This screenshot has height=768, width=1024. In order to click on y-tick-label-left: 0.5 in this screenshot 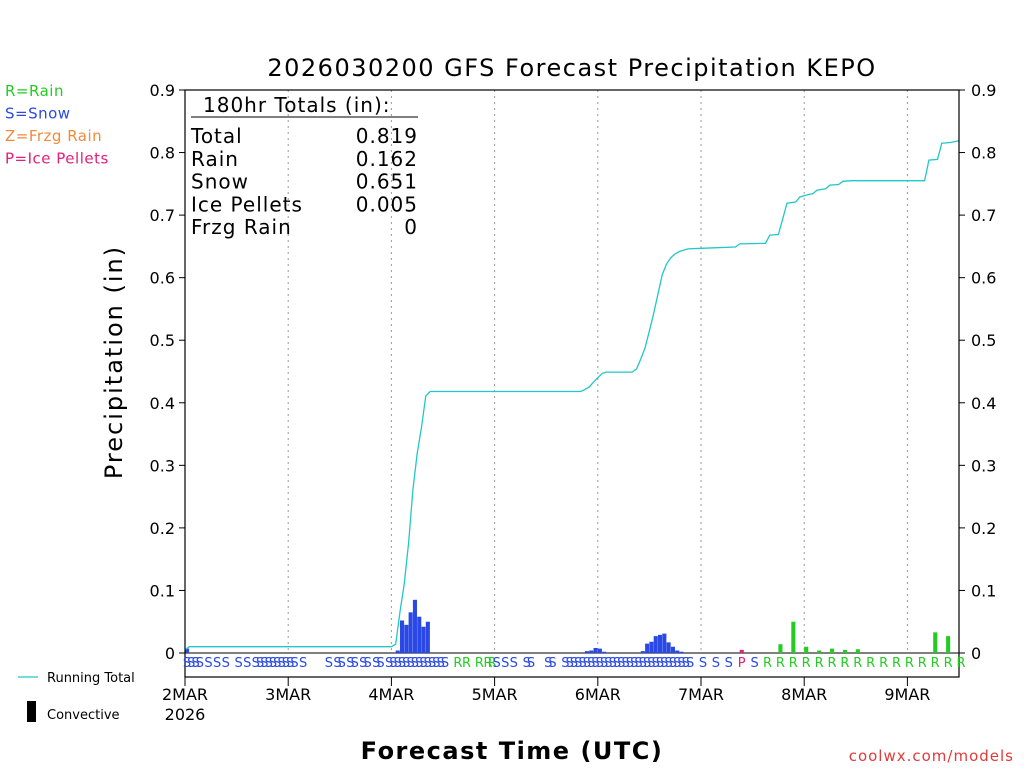, I will do `click(162, 340)`.